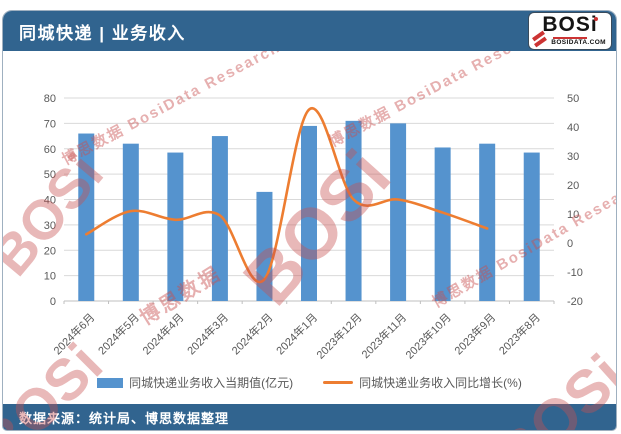 The image size is (621, 434). What do you see at coordinates (50, 175) in the screenshot?
I see `left-axis-tick: 50` at bounding box center [50, 175].